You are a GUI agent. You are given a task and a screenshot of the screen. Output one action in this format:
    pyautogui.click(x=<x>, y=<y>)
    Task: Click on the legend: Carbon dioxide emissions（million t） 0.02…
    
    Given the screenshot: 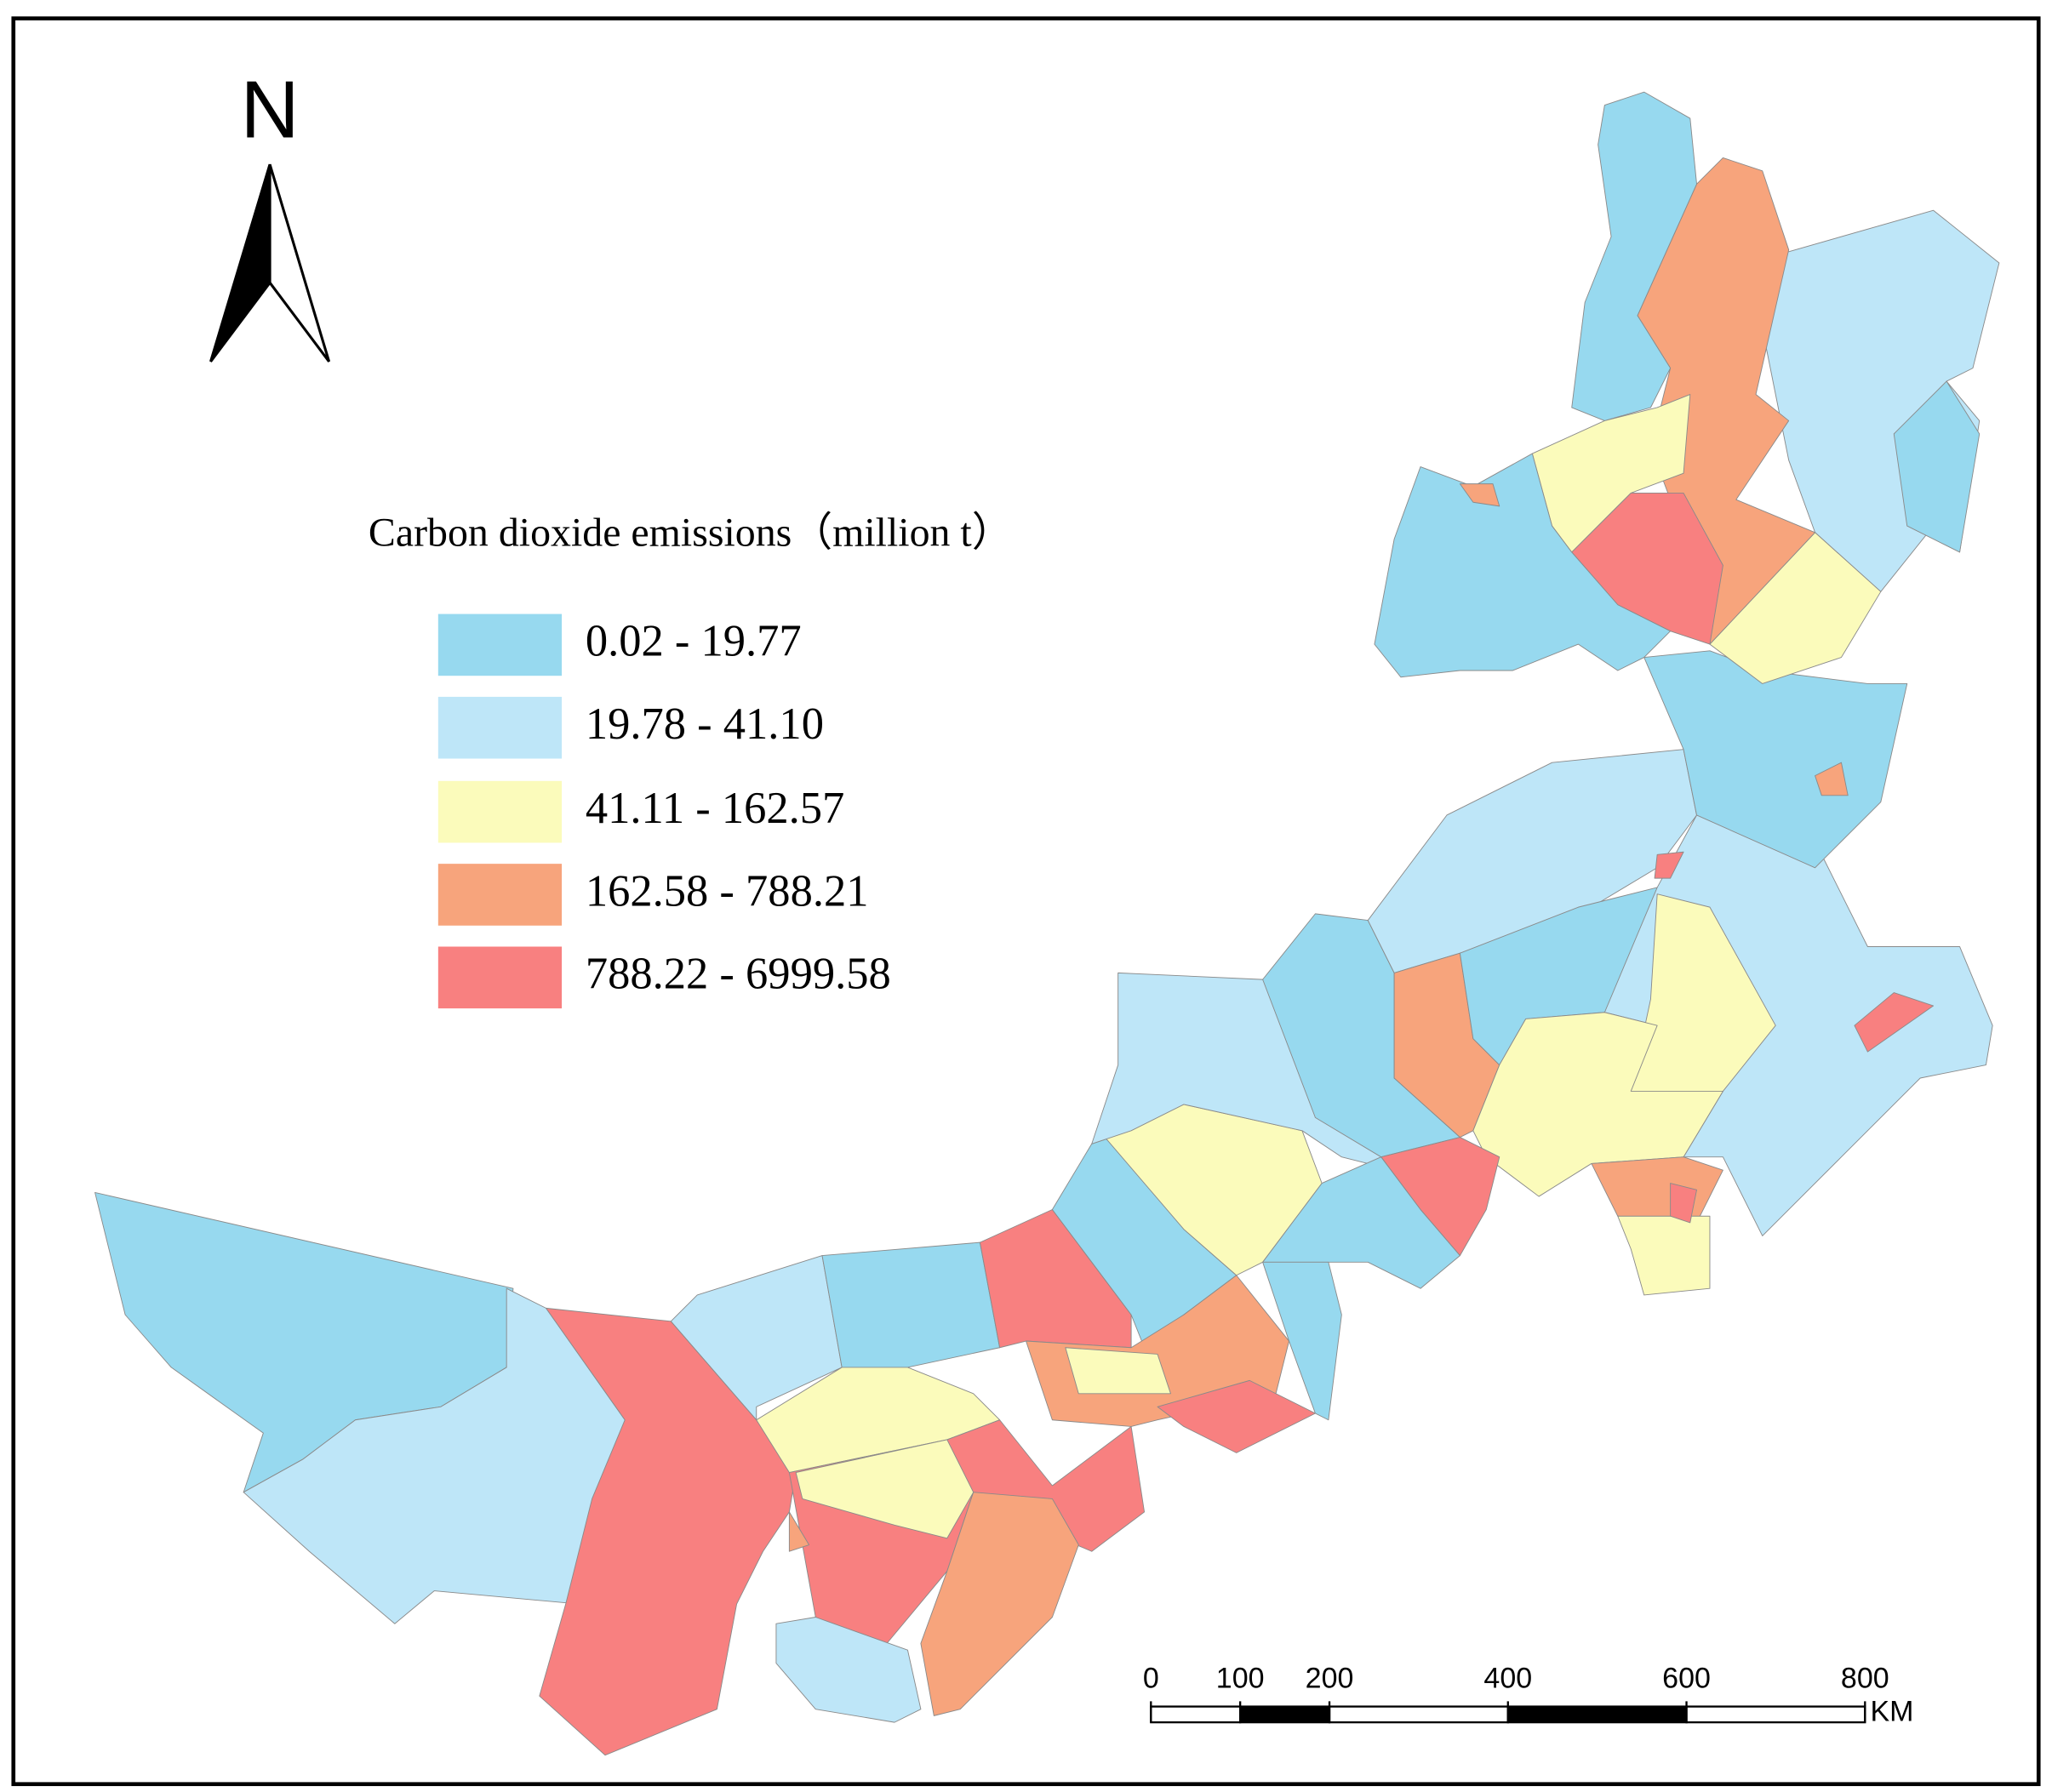 What is the action you would take?
    pyautogui.click(x=691, y=759)
    